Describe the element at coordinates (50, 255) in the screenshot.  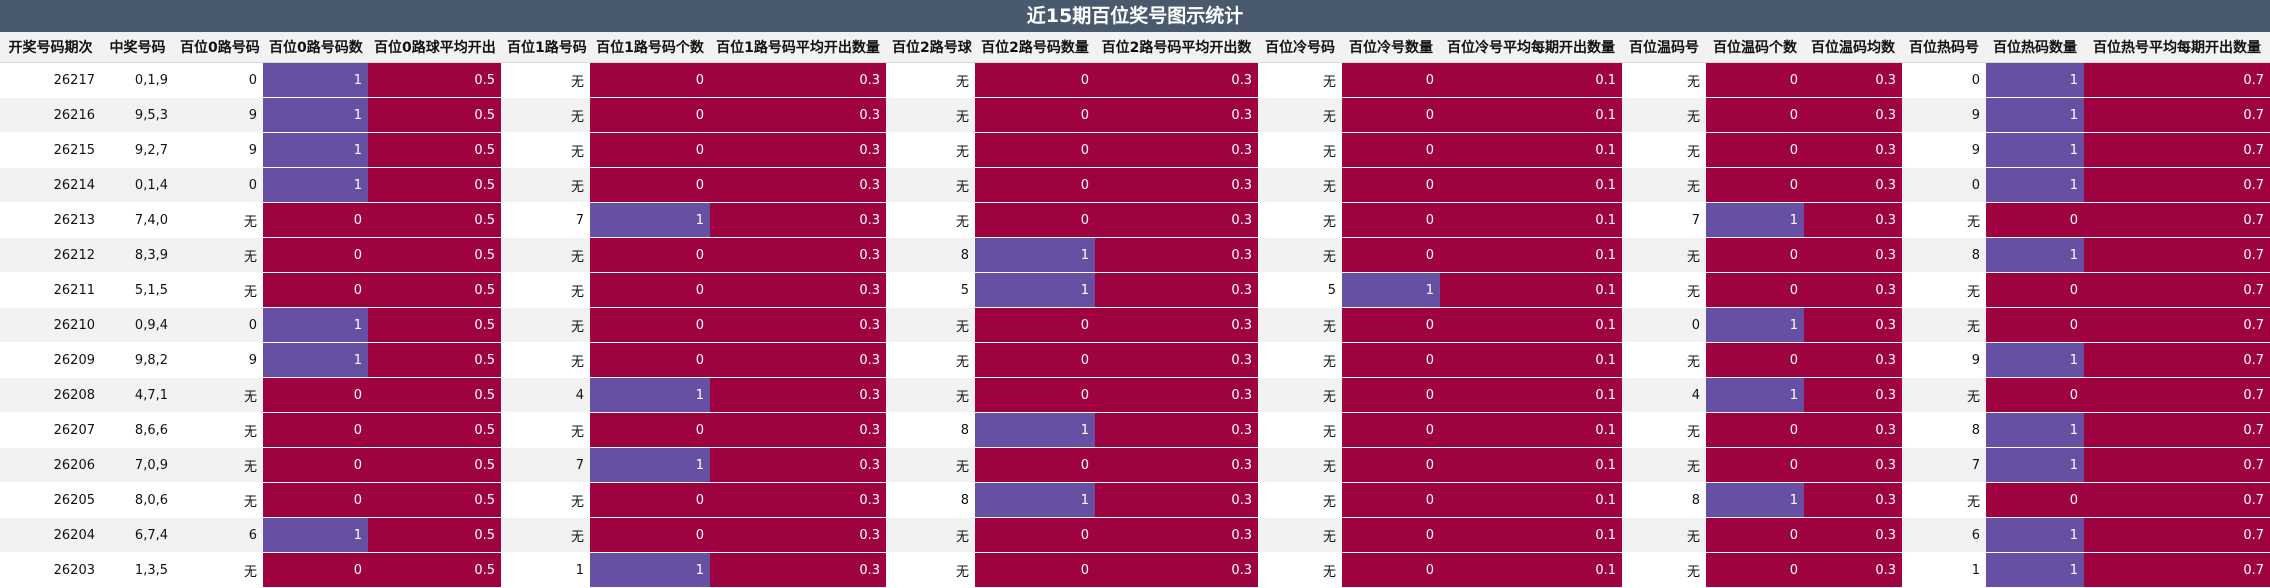
I see `table-cell: 26212` at that location.